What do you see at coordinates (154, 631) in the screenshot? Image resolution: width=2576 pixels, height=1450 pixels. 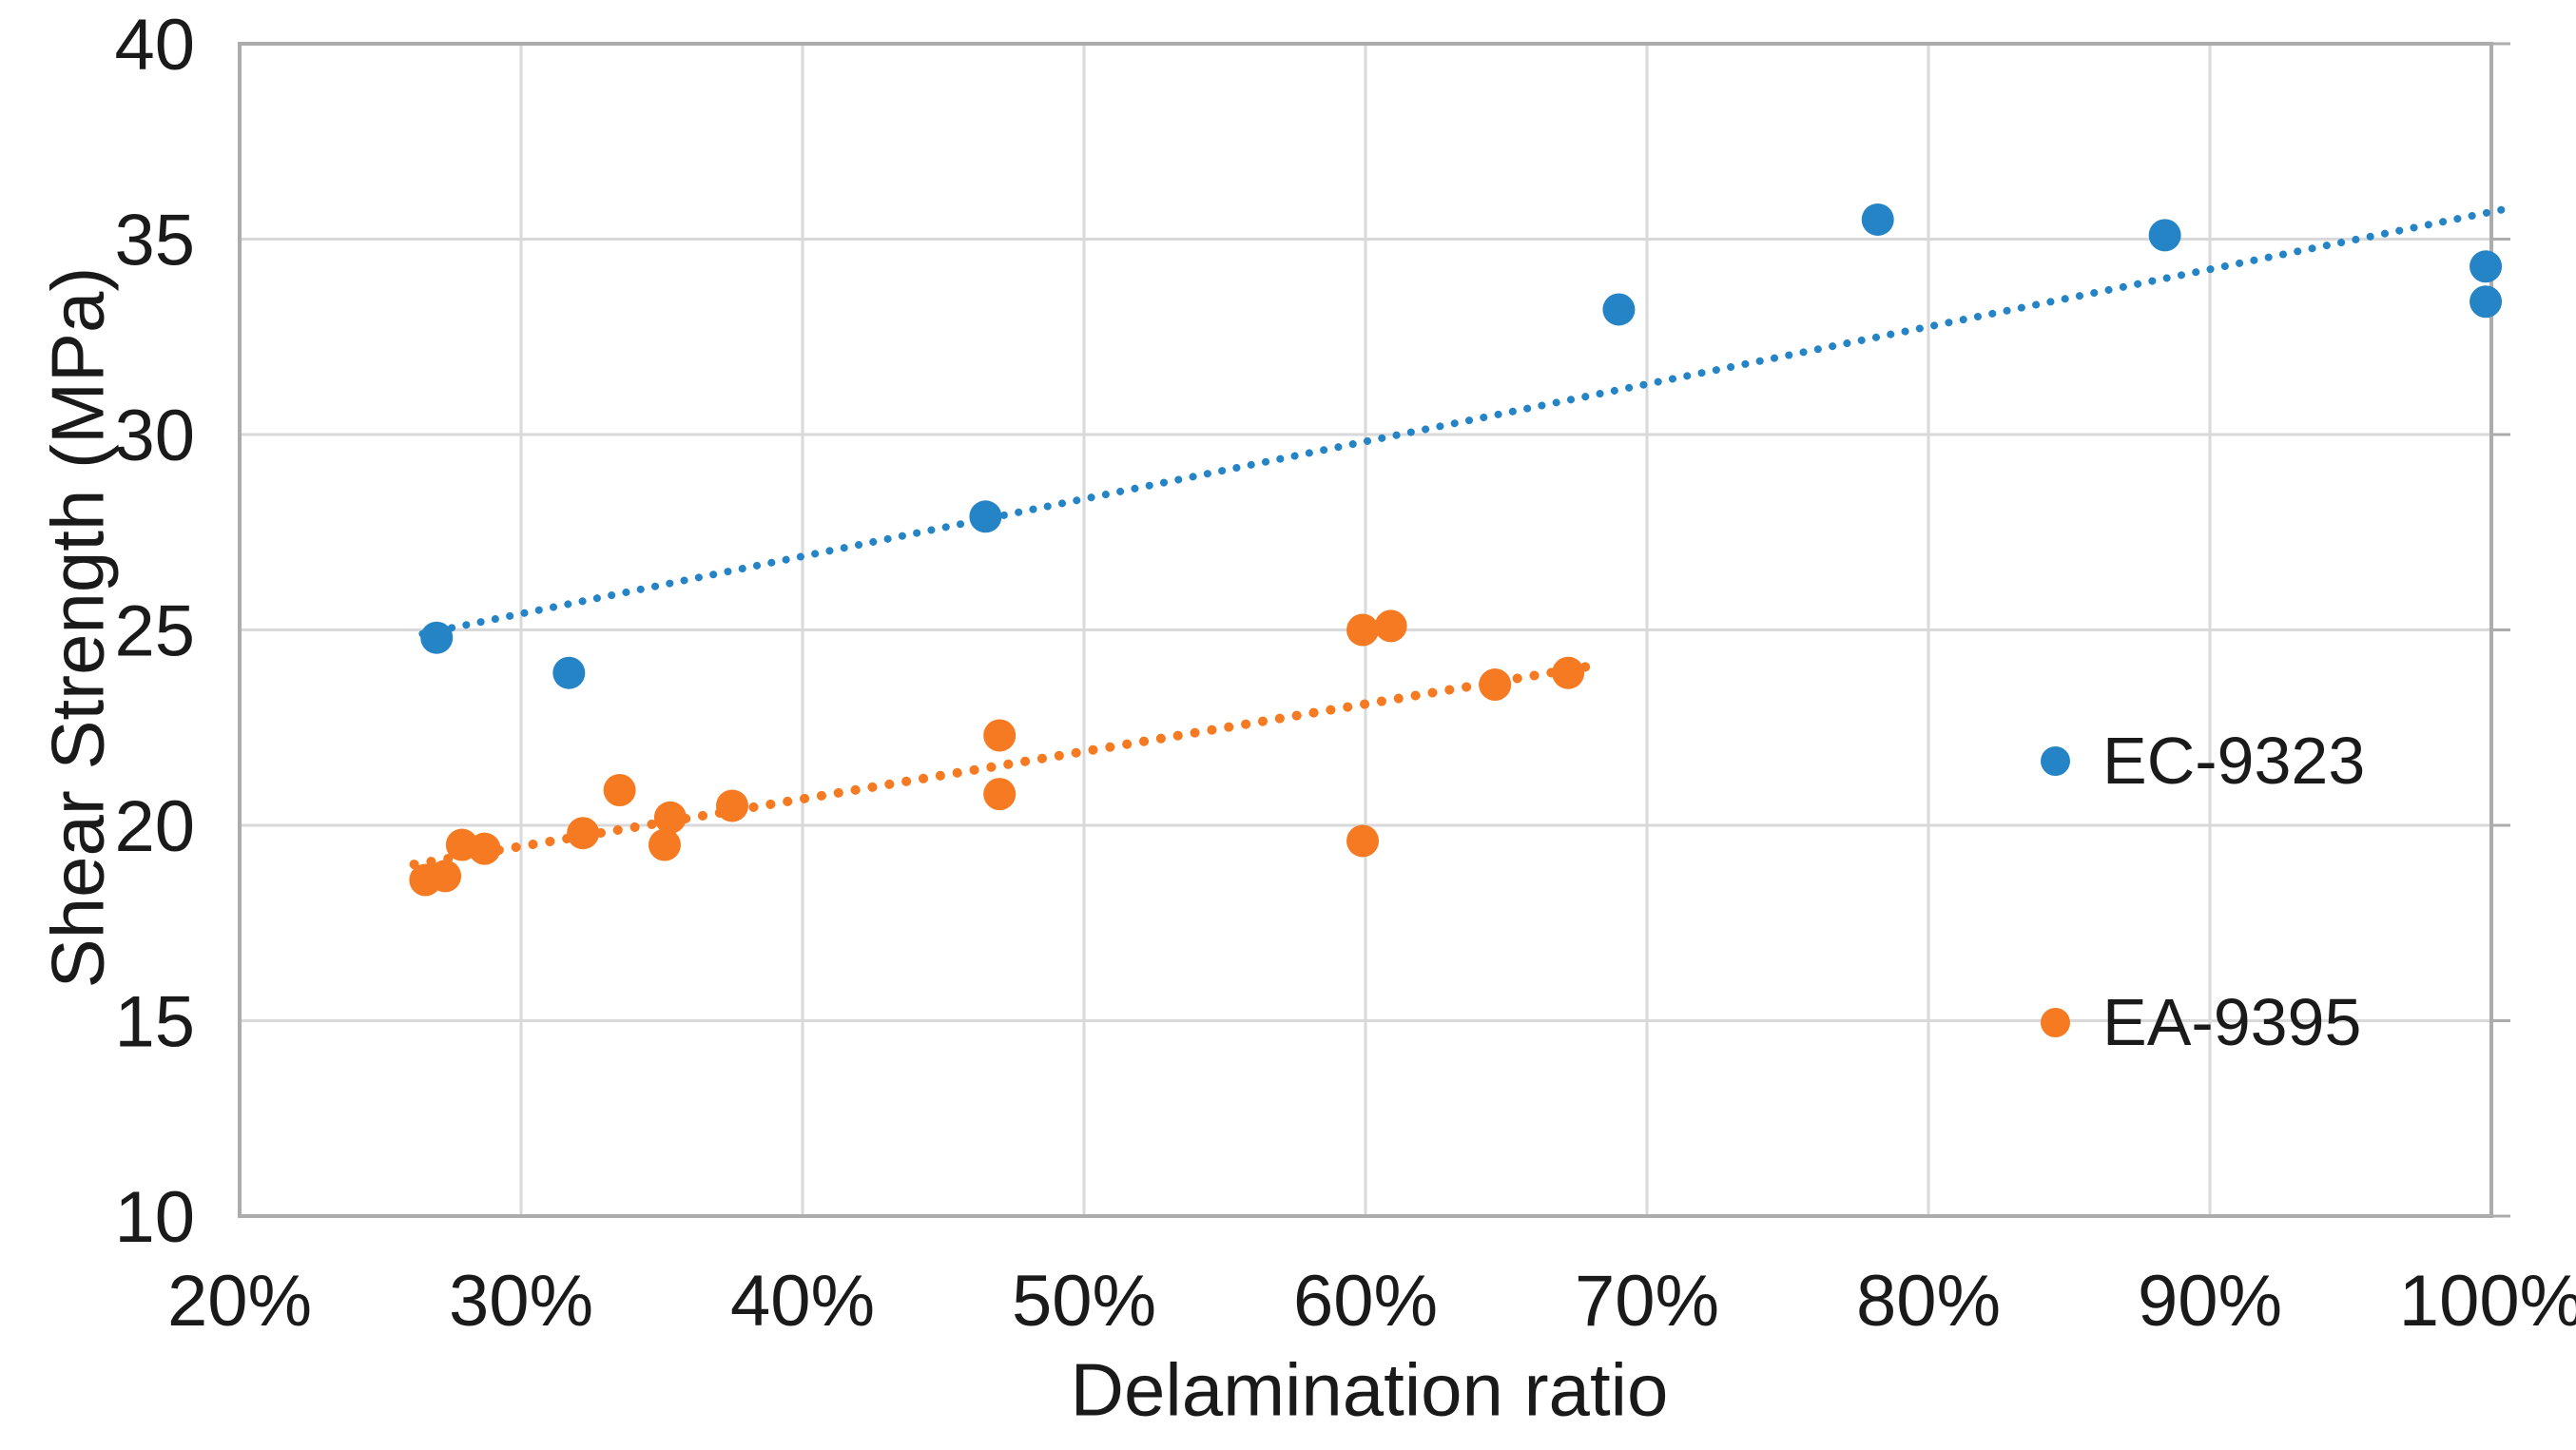 I see `y-tick-label-25: 25` at bounding box center [154, 631].